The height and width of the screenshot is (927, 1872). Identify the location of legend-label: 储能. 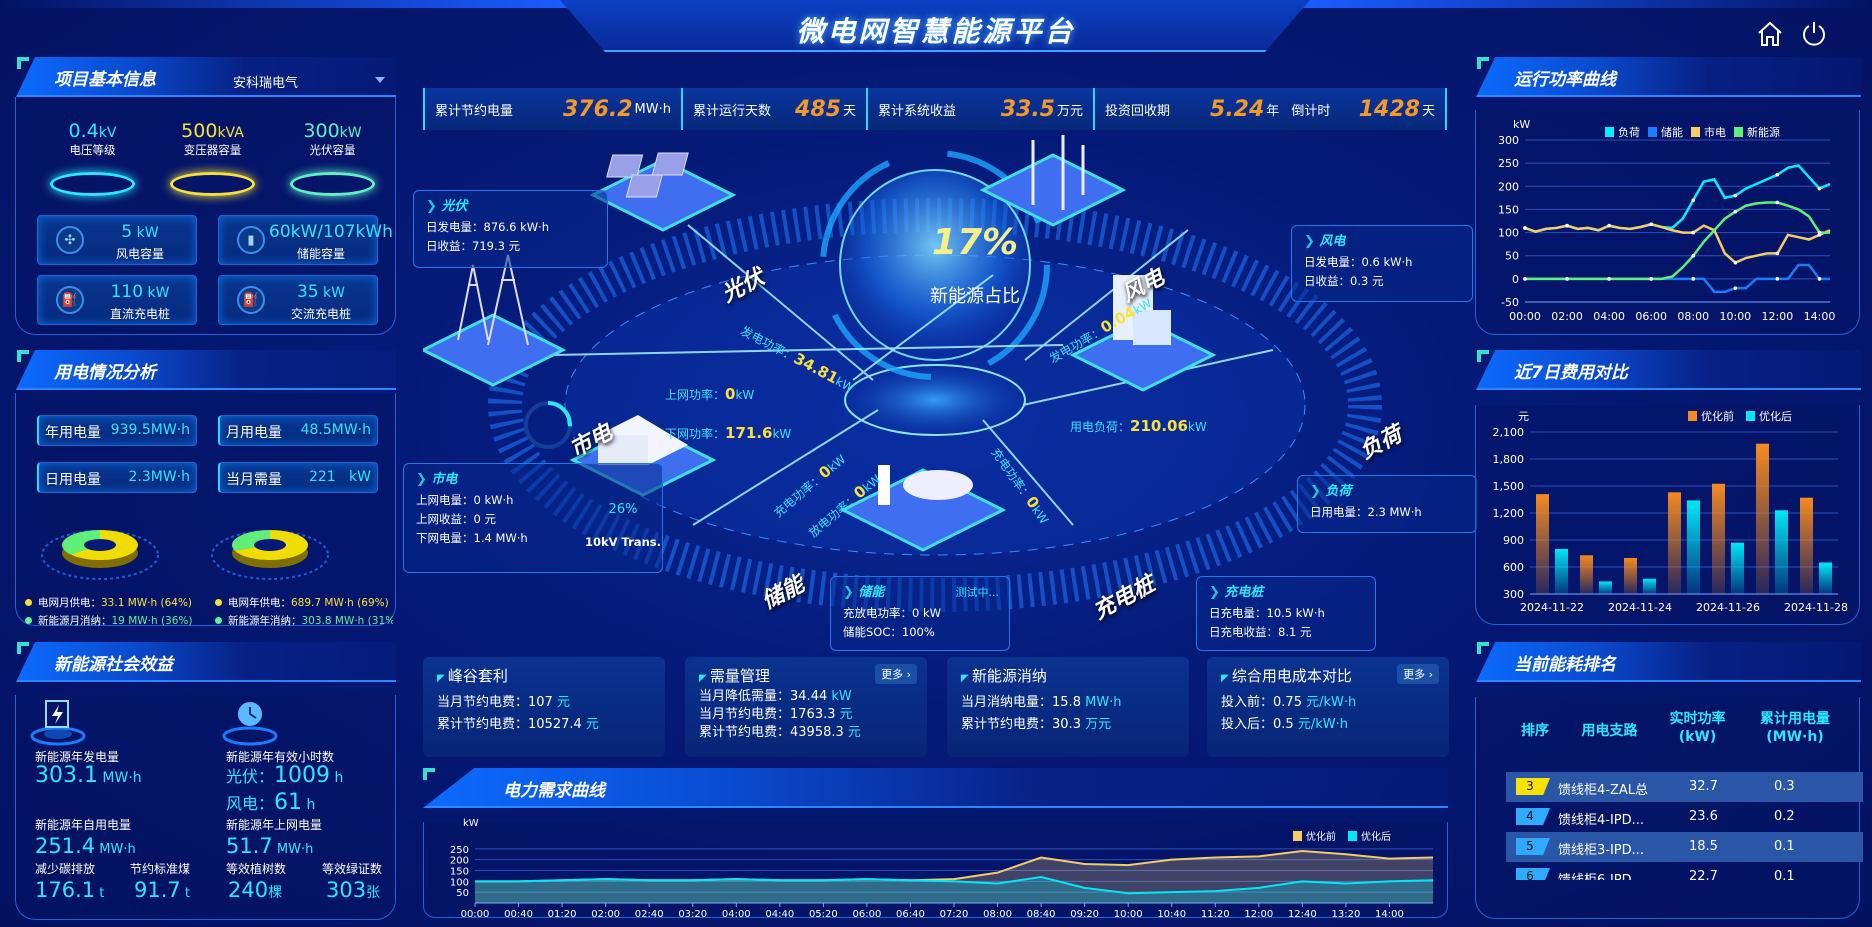
(1672, 132).